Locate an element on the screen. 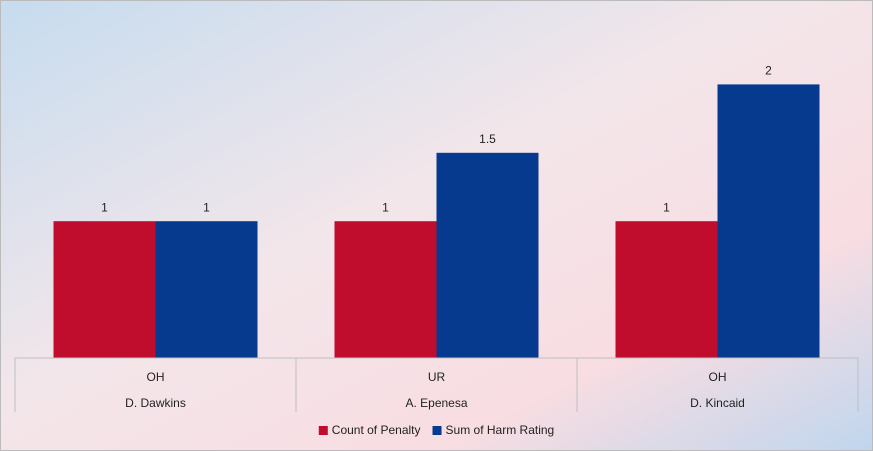 This screenshot has width=873, height=451. x-group-label: D. Dawkins is located at coordinates (155, 403).